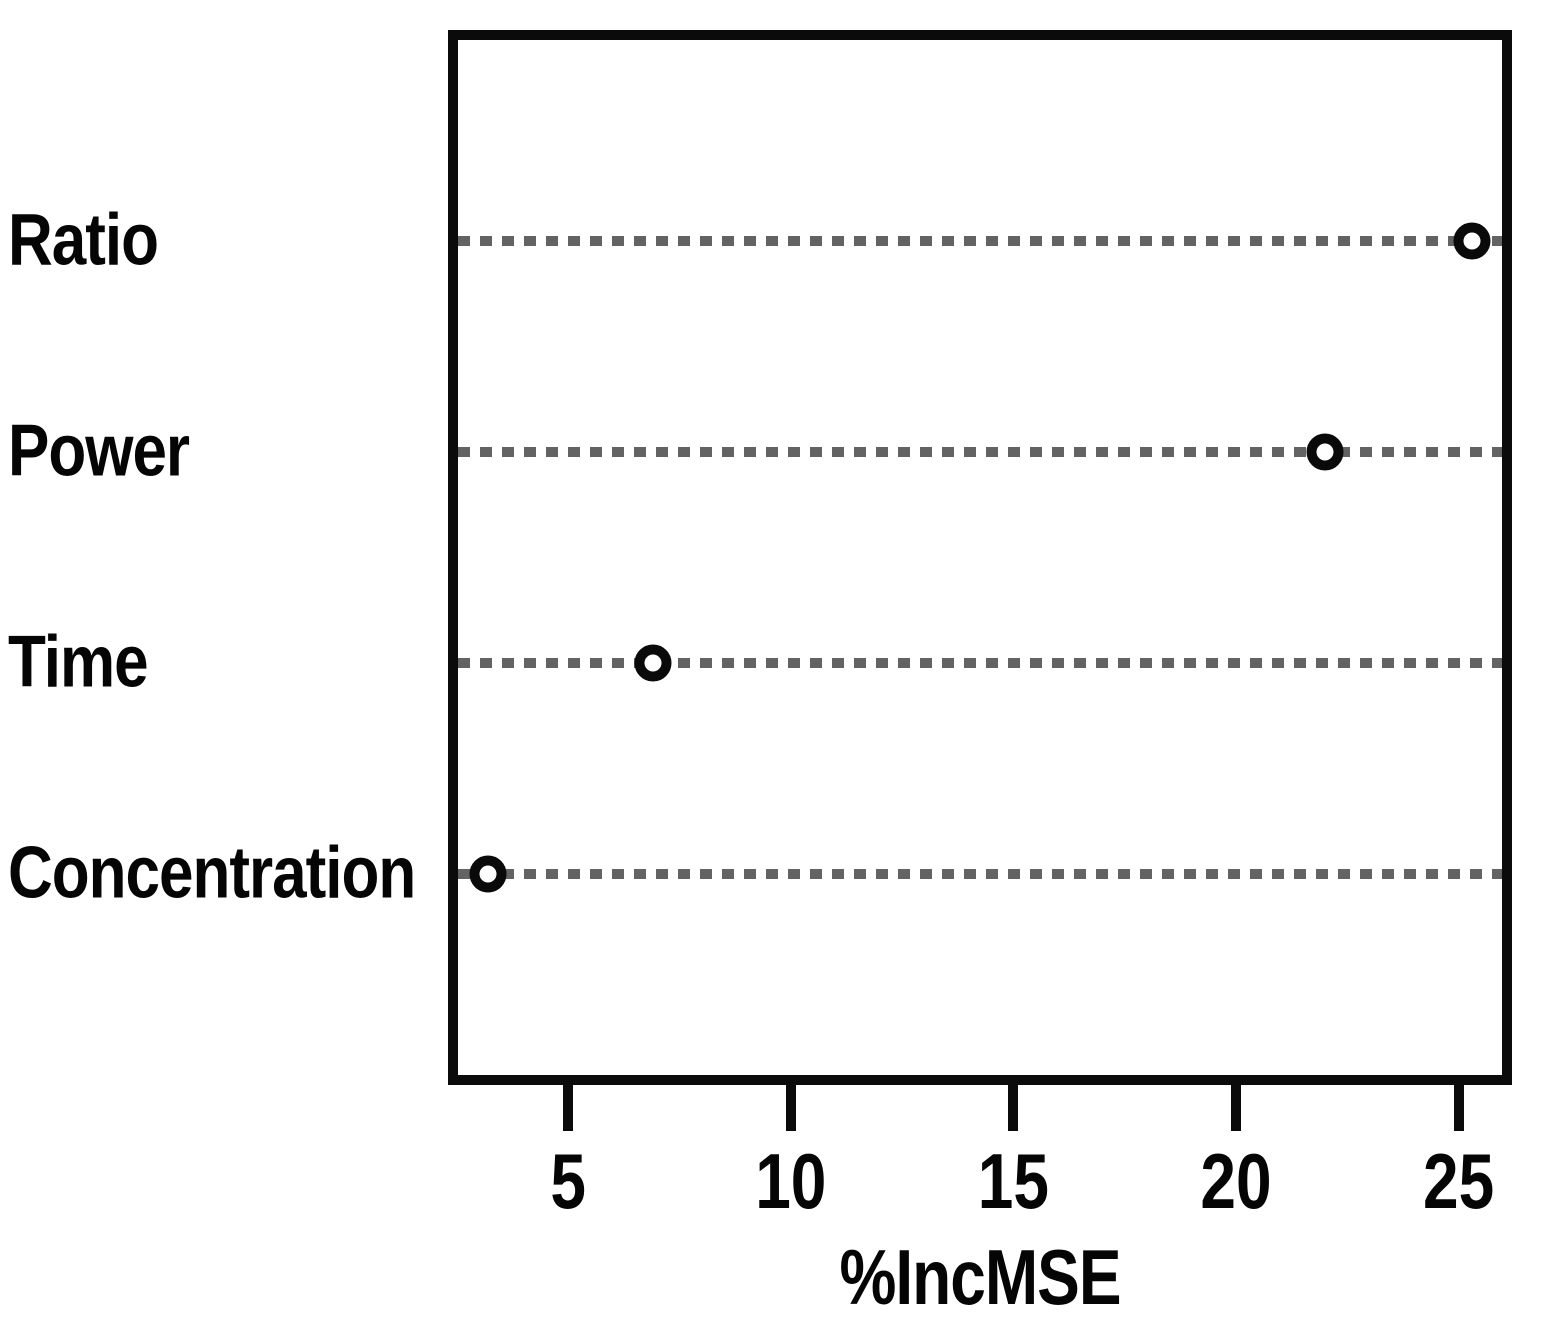 The width and height of the screenshot is (1541, 1320). I want to click on x-axis-title: %IncMSE, so click(980, 1276).